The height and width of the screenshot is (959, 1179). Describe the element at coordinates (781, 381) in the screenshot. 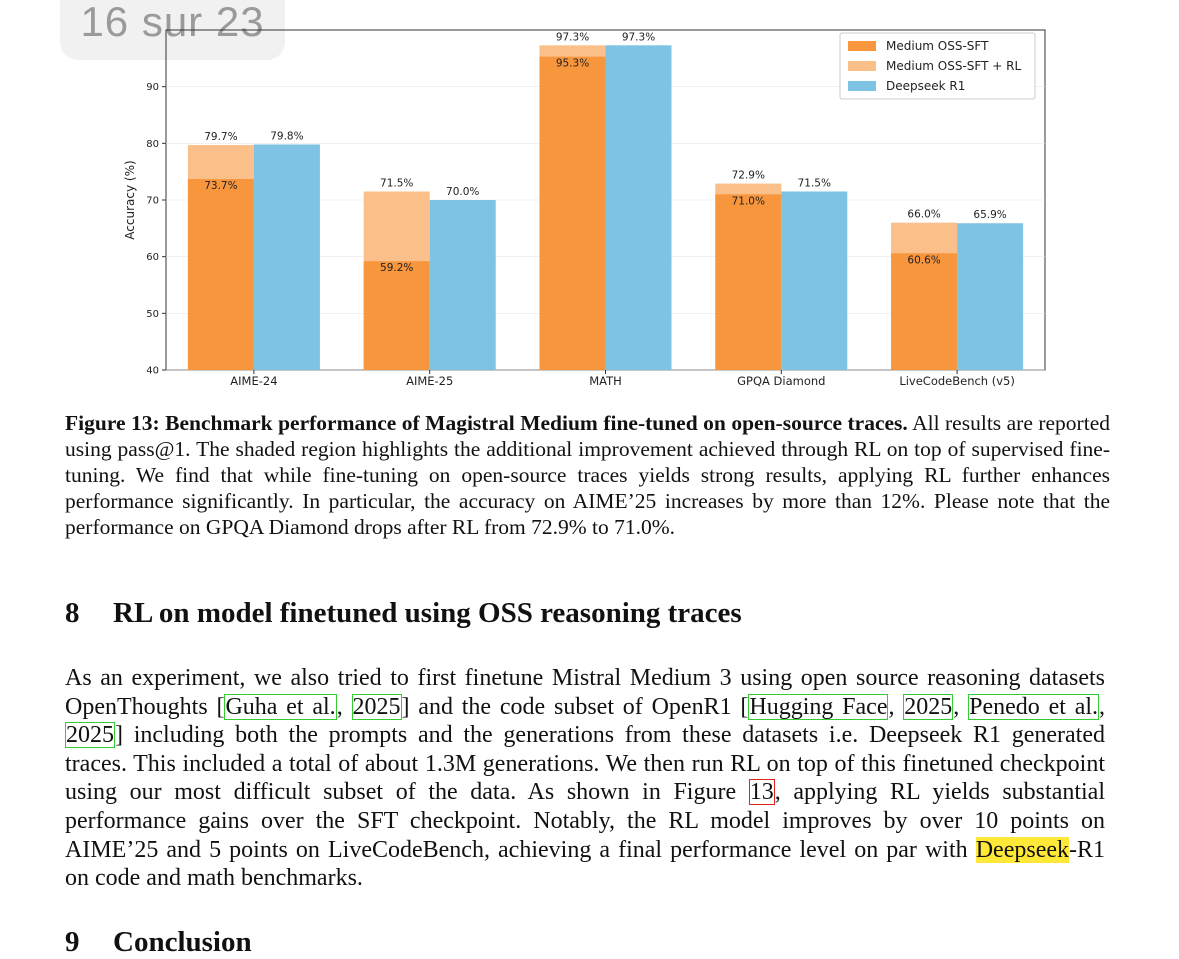

I see `x-tick-label: GPQA Diamond` at that location.